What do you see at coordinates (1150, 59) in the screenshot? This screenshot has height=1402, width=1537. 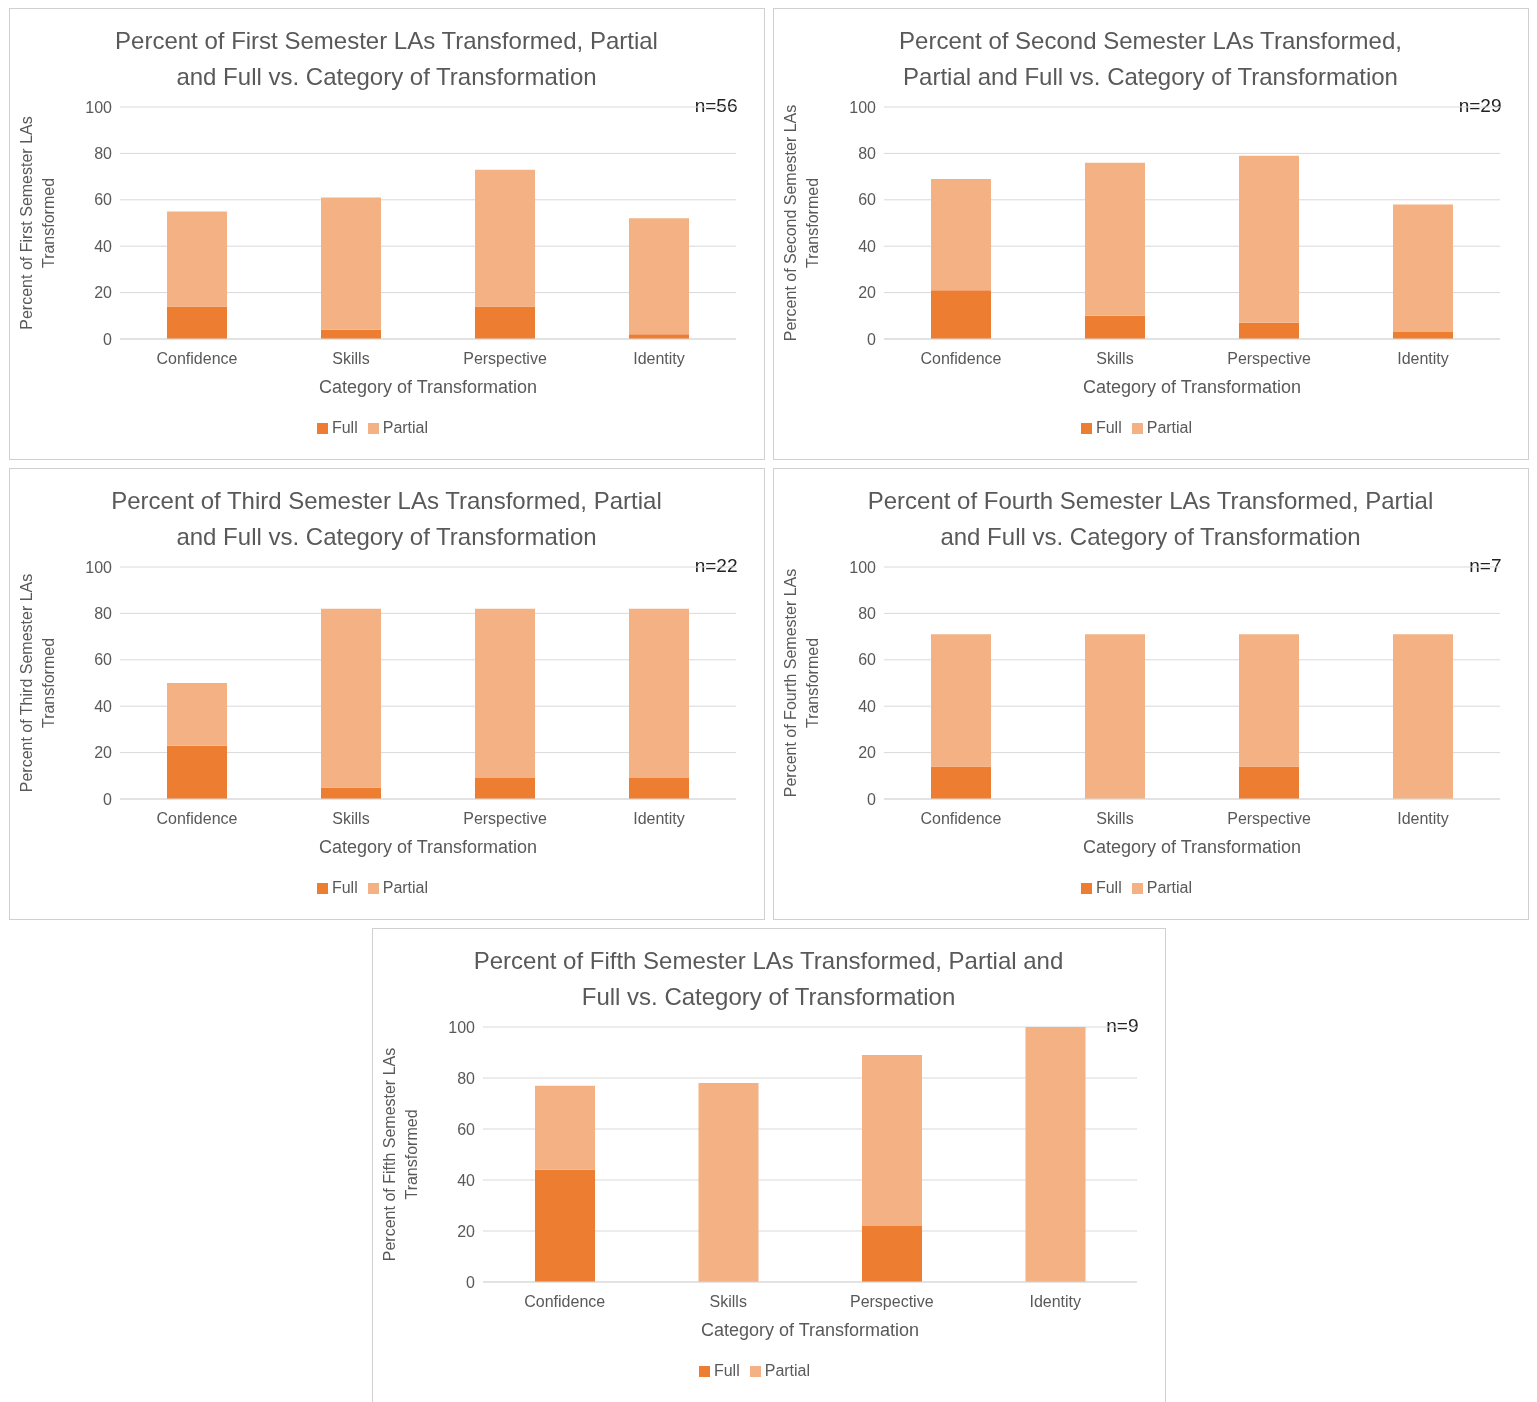 I see `chart-title: Percent of Second Semester LAs Transformed, Partial and Full vs. Category of Transformation` at bounding box center [1150, 59].